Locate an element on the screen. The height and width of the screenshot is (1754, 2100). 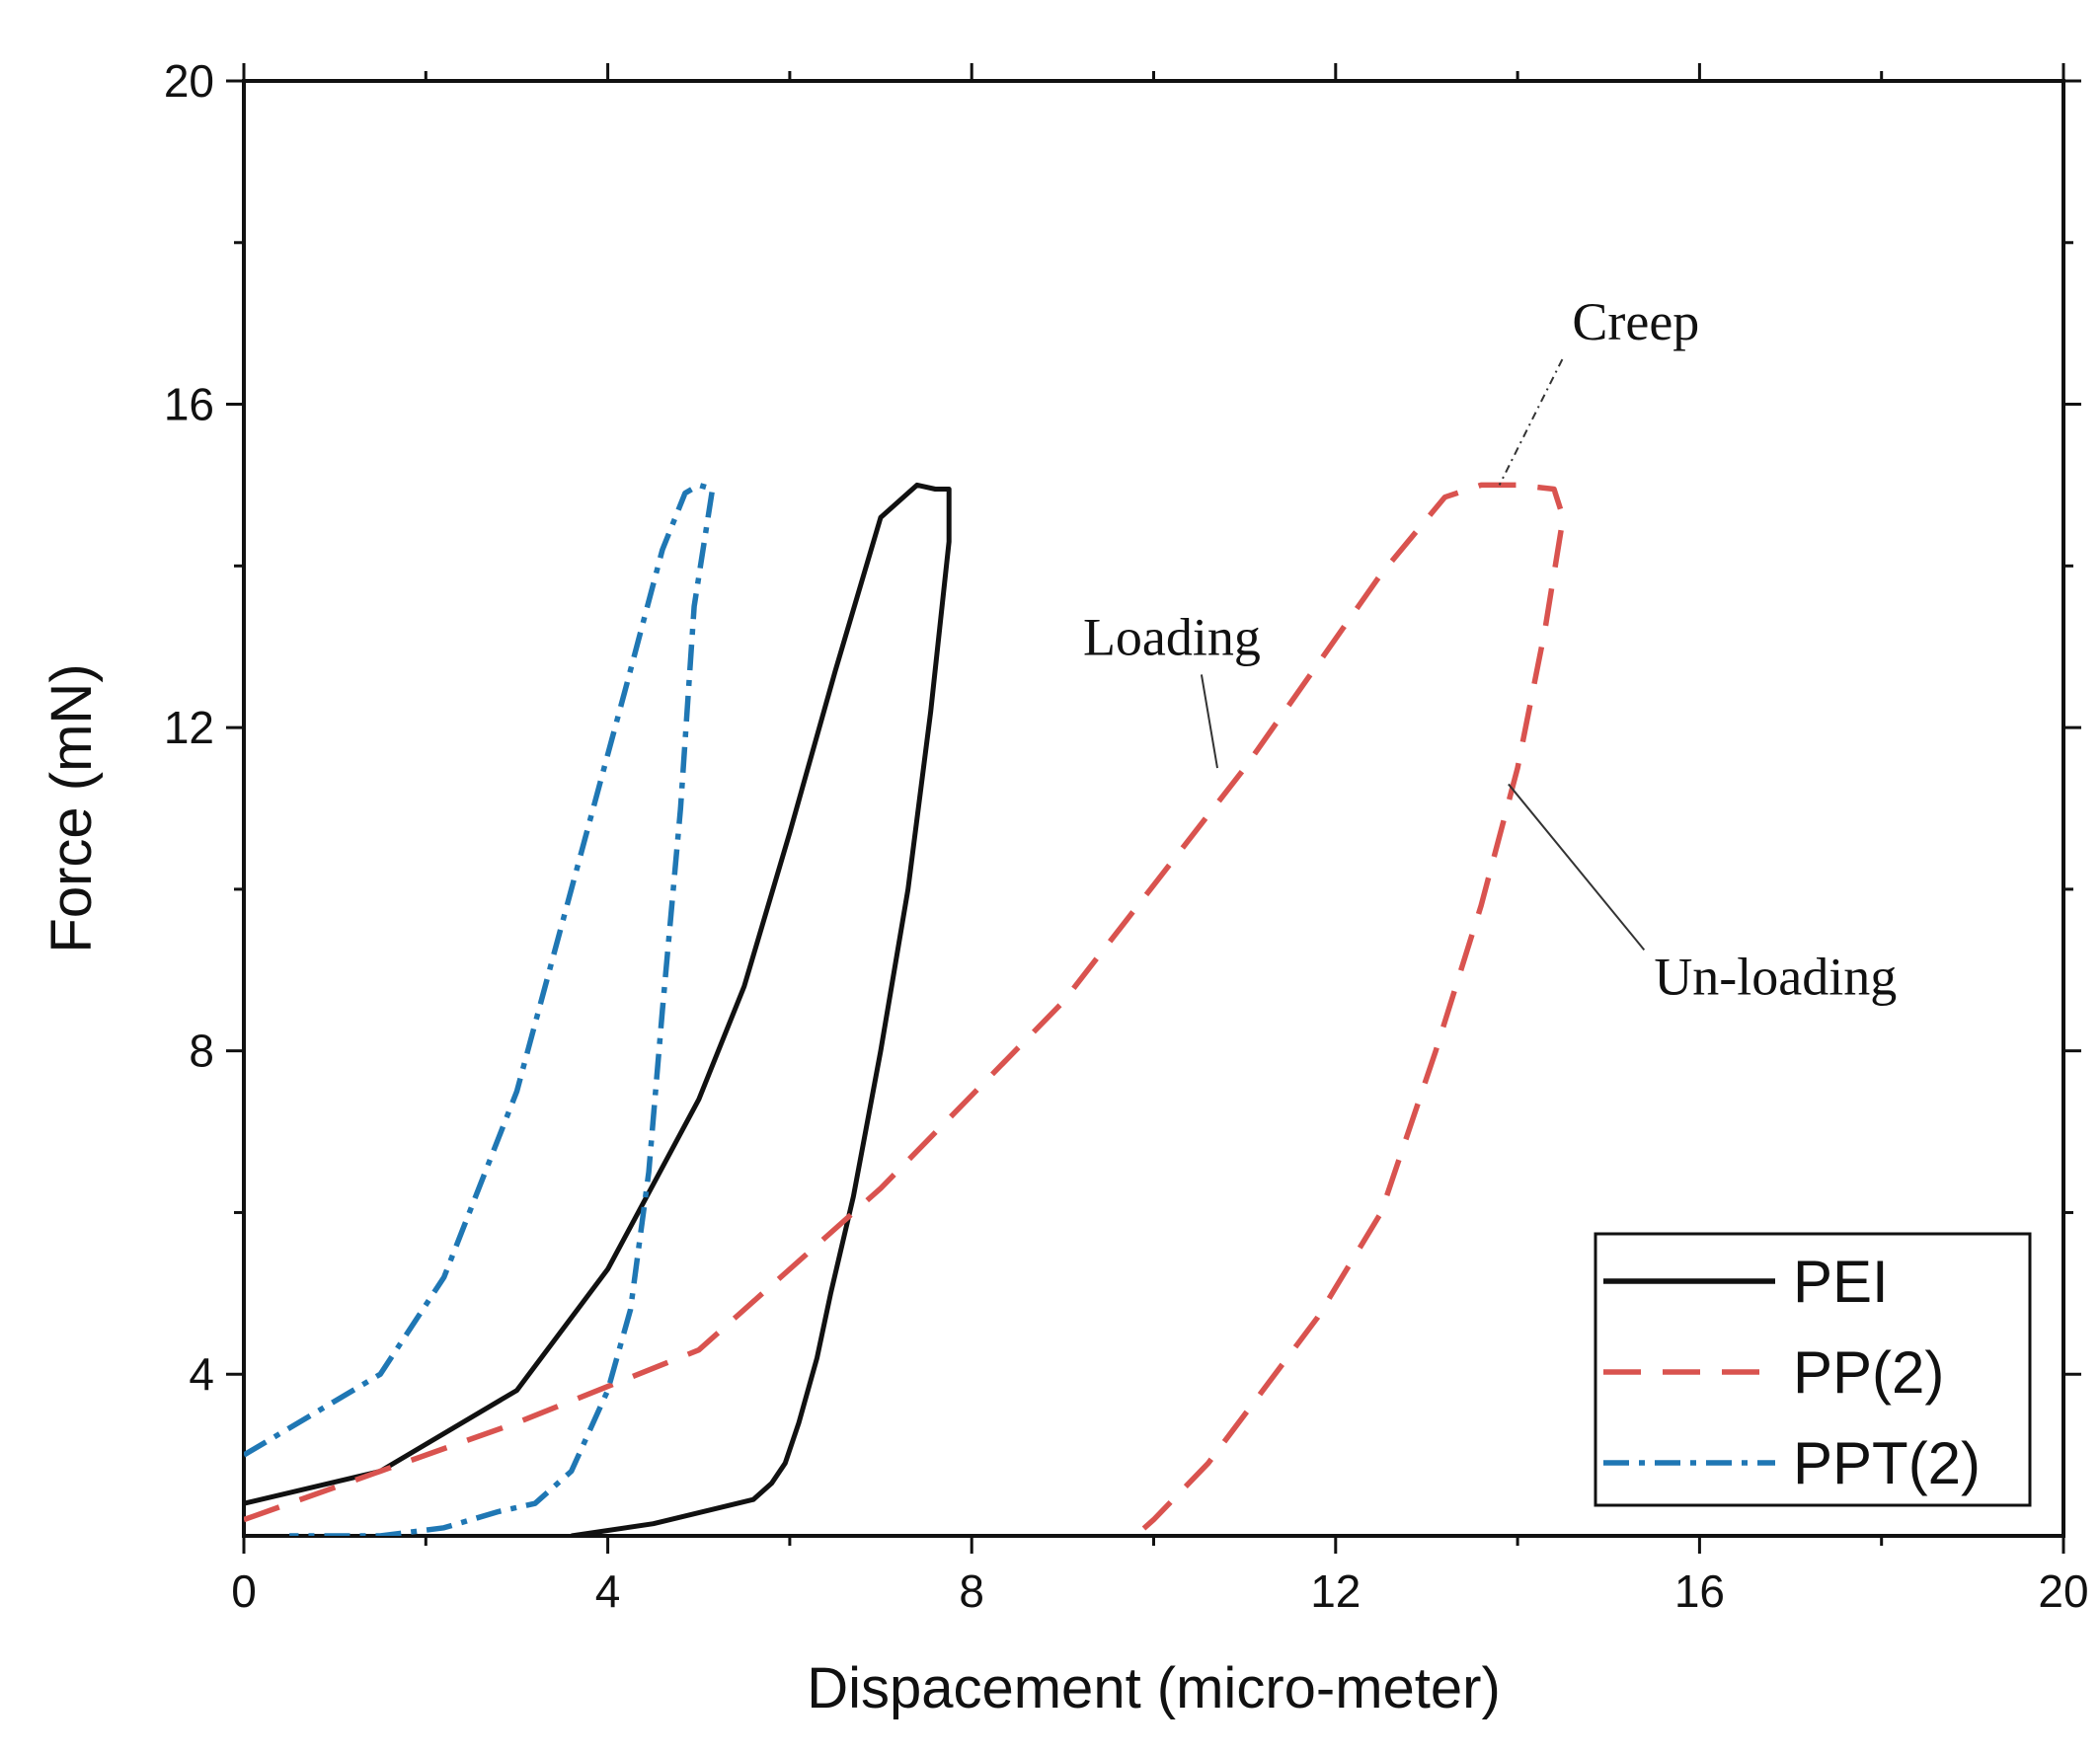
annotation: Loading is located at coordinates (1172, 688).